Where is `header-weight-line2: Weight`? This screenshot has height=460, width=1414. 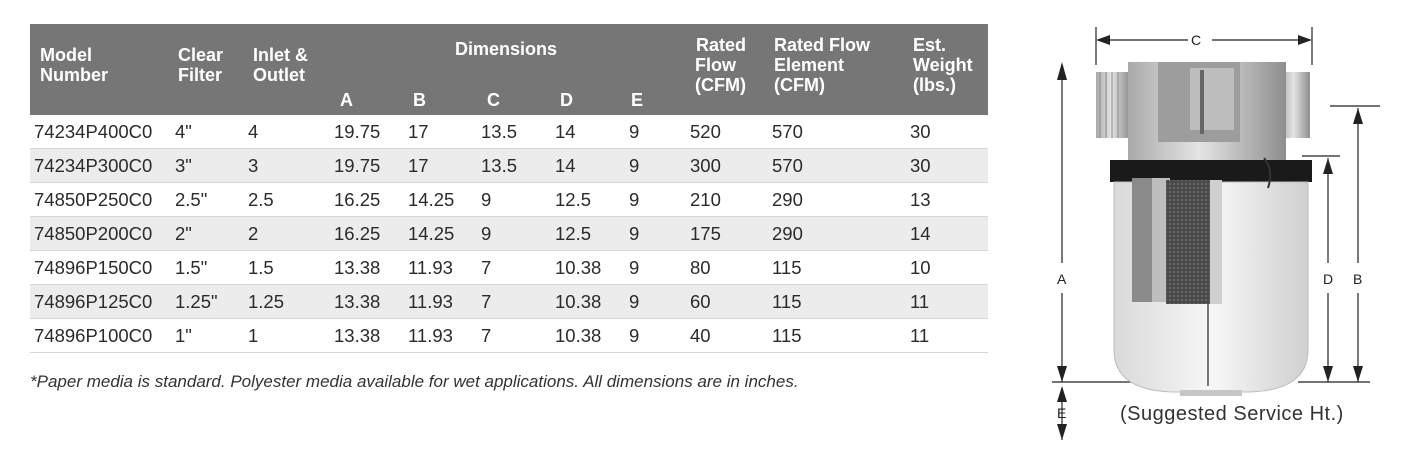 header-weight-line2: Weight is located at coordinates (943, 65).